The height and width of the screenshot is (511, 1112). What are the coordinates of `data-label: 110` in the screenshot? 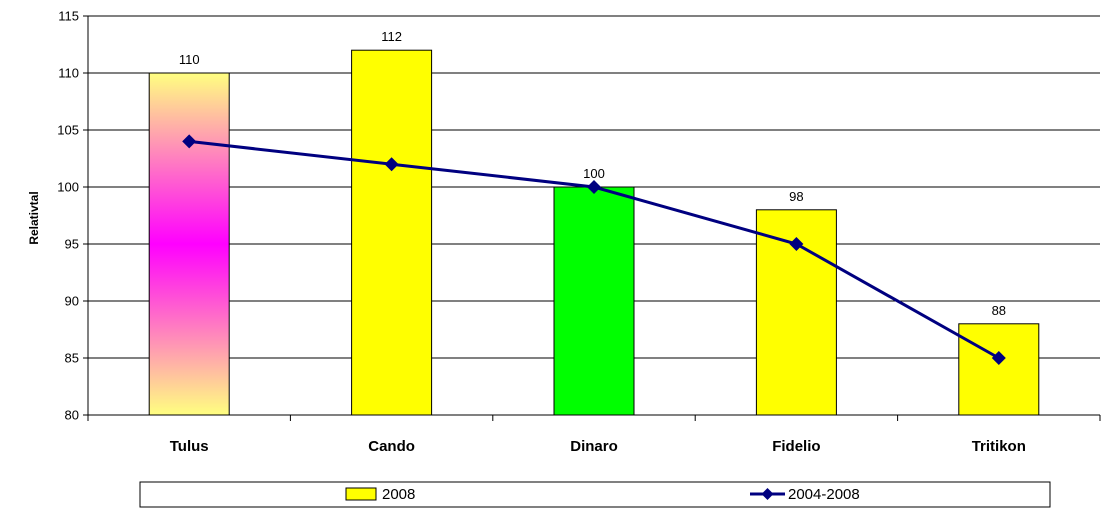 It's located at (189, 59).